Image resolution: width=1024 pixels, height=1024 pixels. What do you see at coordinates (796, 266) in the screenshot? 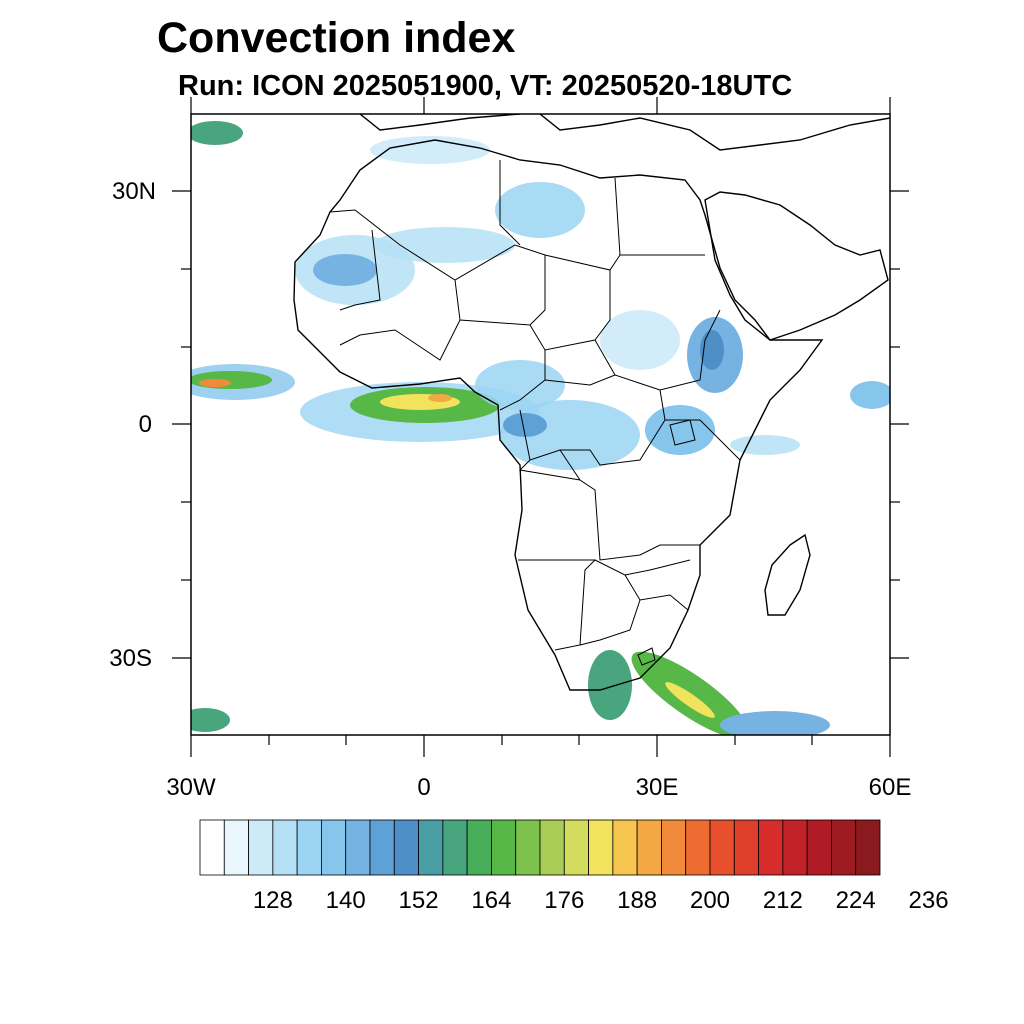
I see `arabia-coastline` at bounding box center [796, 266].